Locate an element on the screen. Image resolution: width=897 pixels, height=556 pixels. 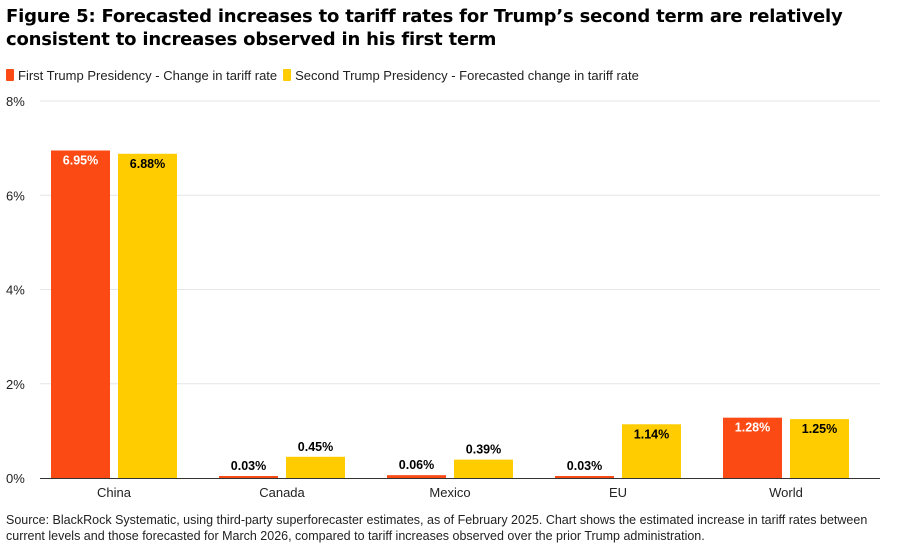
data-label: 0.45% is located at coordinates (315, 447).